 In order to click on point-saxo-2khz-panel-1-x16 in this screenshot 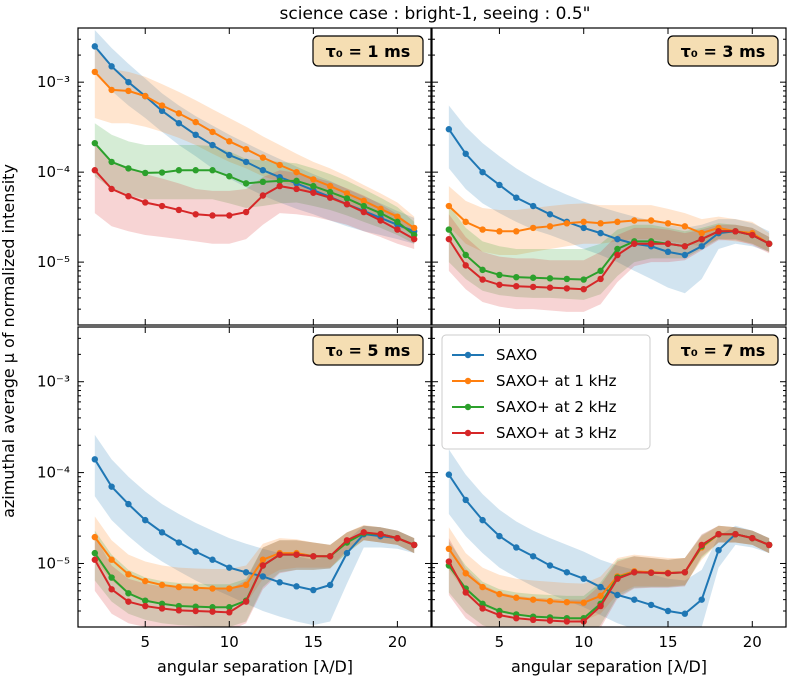, I will do `click(330, 192)`.